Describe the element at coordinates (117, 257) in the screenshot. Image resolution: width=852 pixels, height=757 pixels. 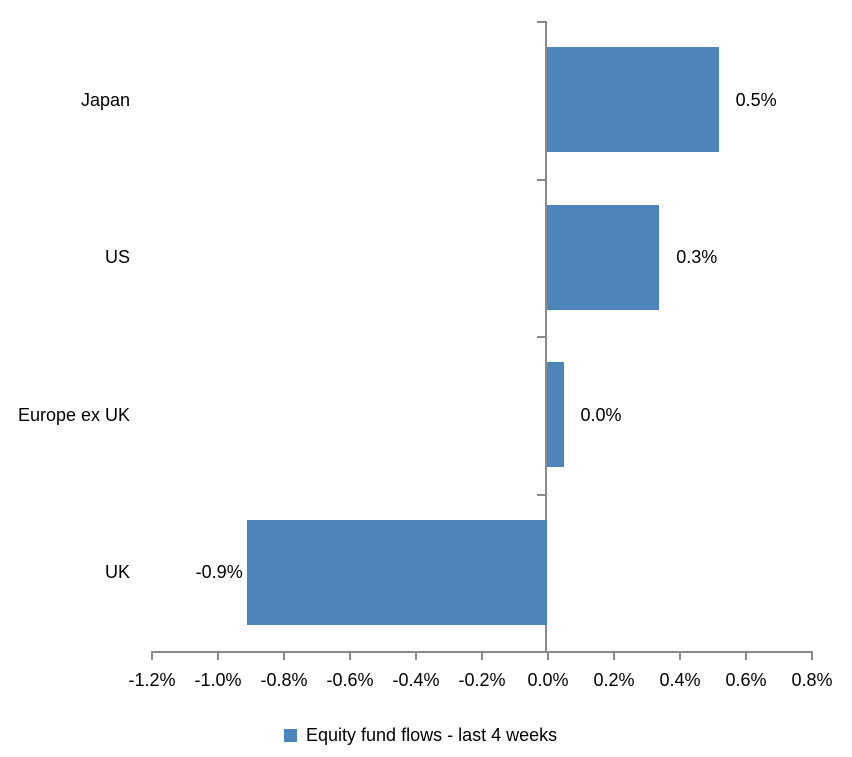
I see `category-label-us: US` at that location.